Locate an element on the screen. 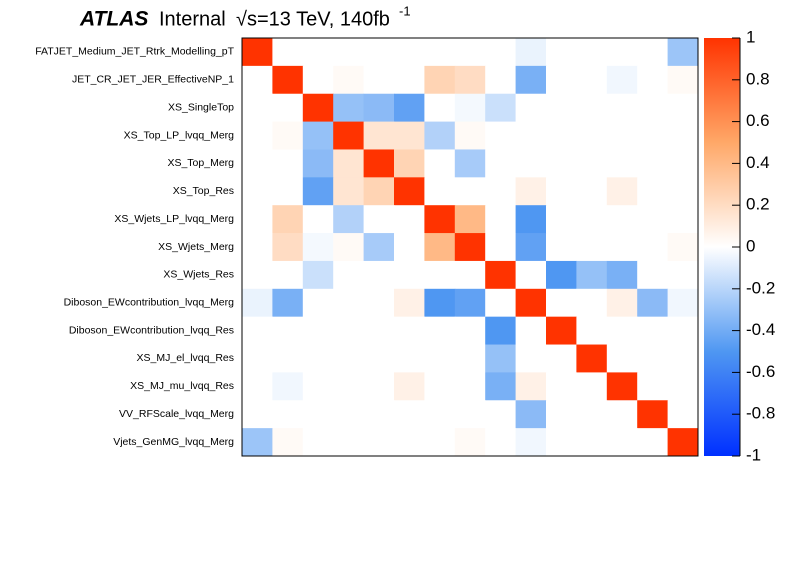 Image resolution: width=796 pixels, height=577 pixels. x-tick-label: XS_MJ_mu_lvqq_Res is located at coordinates (622, 514).